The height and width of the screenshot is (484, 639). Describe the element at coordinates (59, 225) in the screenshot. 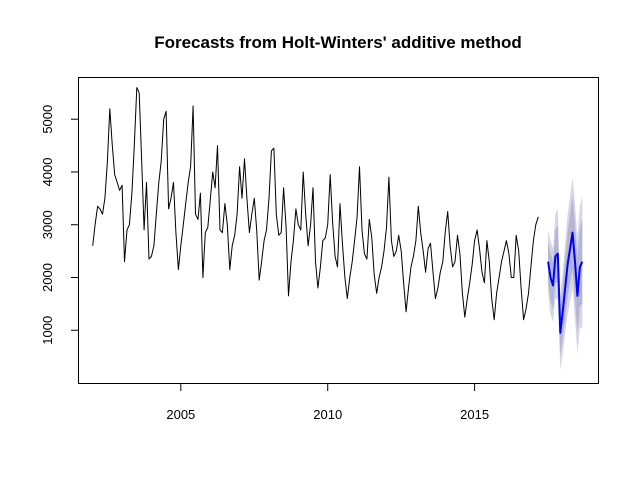

I see `y-axis: 1000 2000 3000 4000 5000` at that location.